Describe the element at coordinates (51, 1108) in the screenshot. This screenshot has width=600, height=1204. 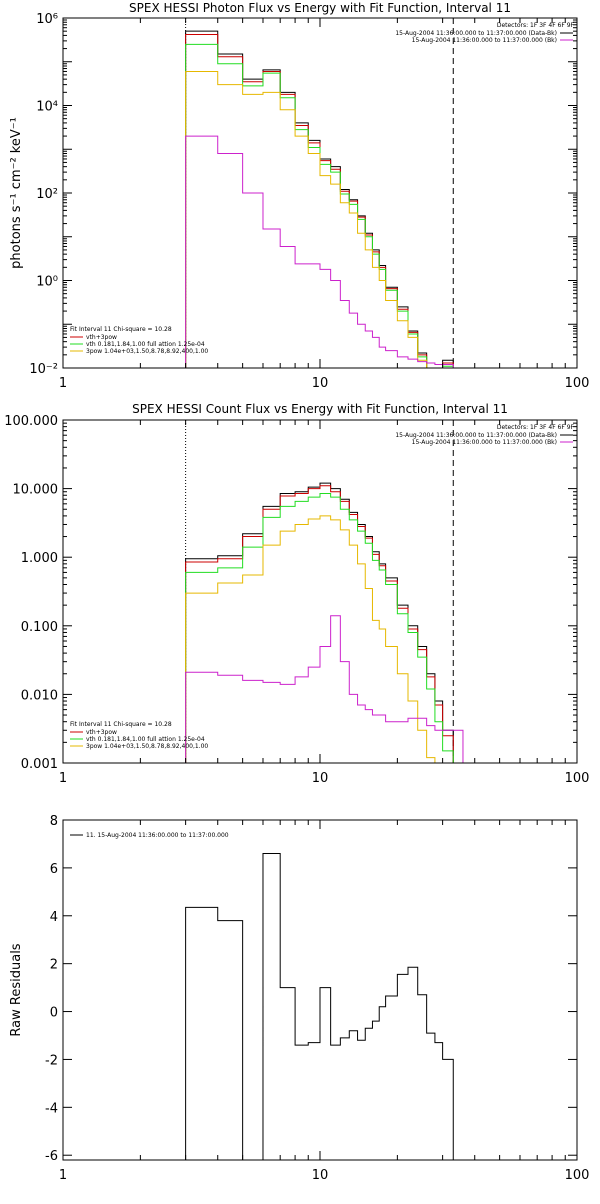
I see `y-tick-label: -4` at that location.